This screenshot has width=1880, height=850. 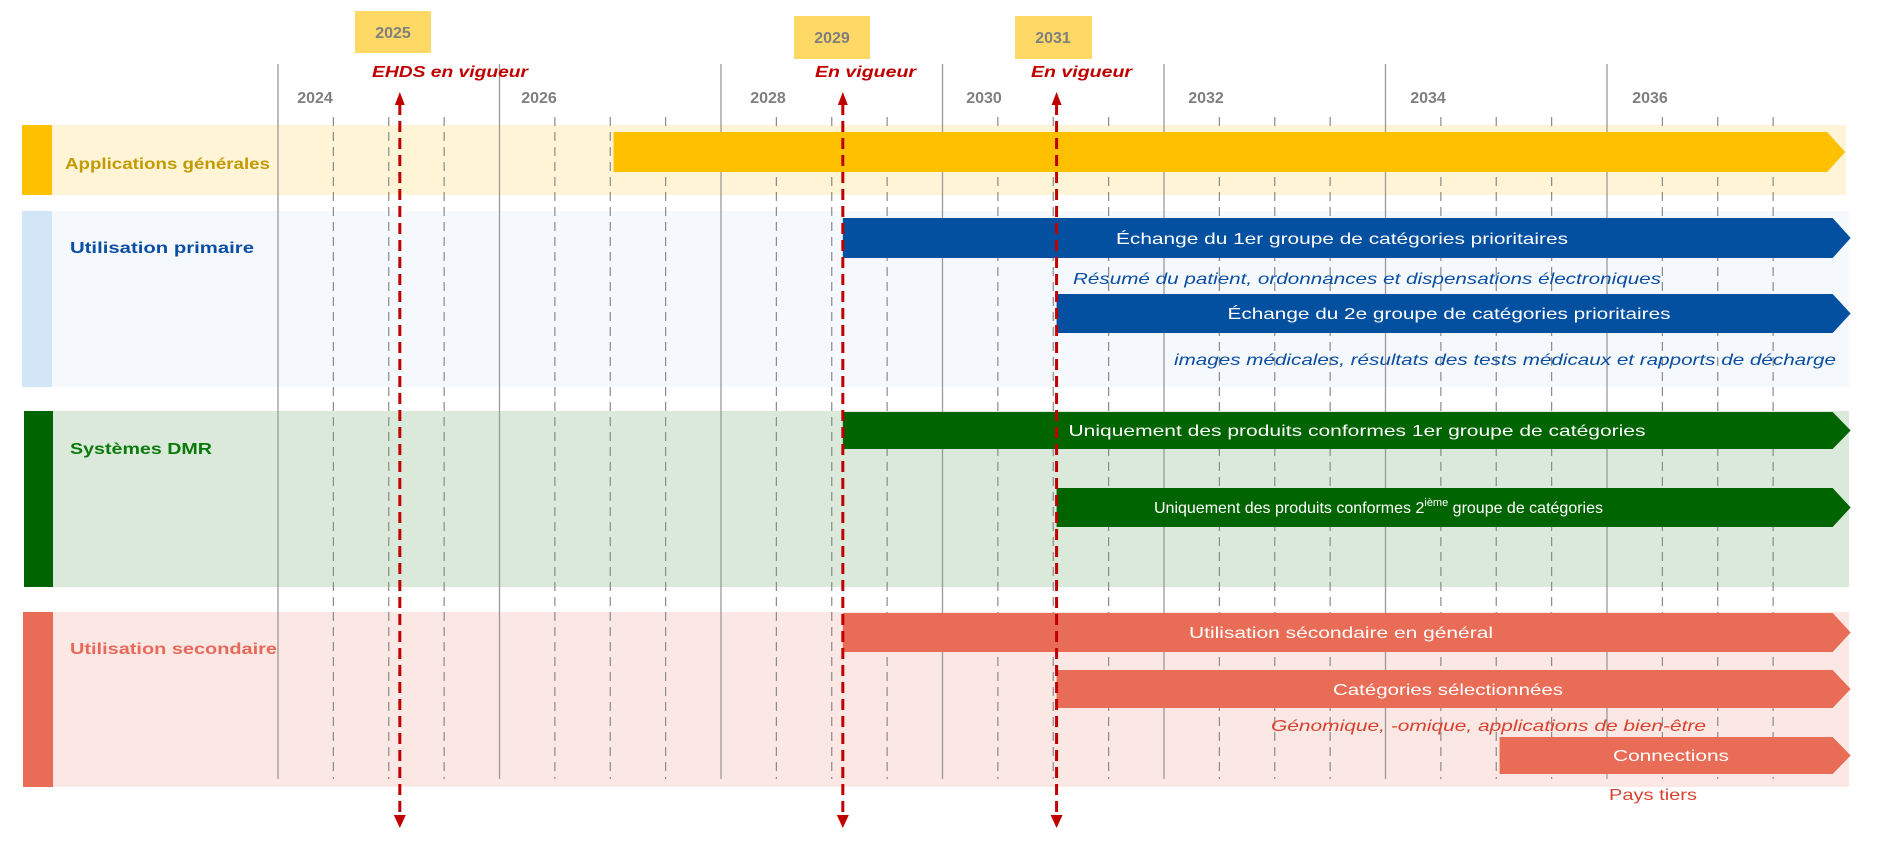 What do you see at coordinates (1206, 98) in the screenshot?
I see `year-label: 2032` at bounding box center [1206, 98].